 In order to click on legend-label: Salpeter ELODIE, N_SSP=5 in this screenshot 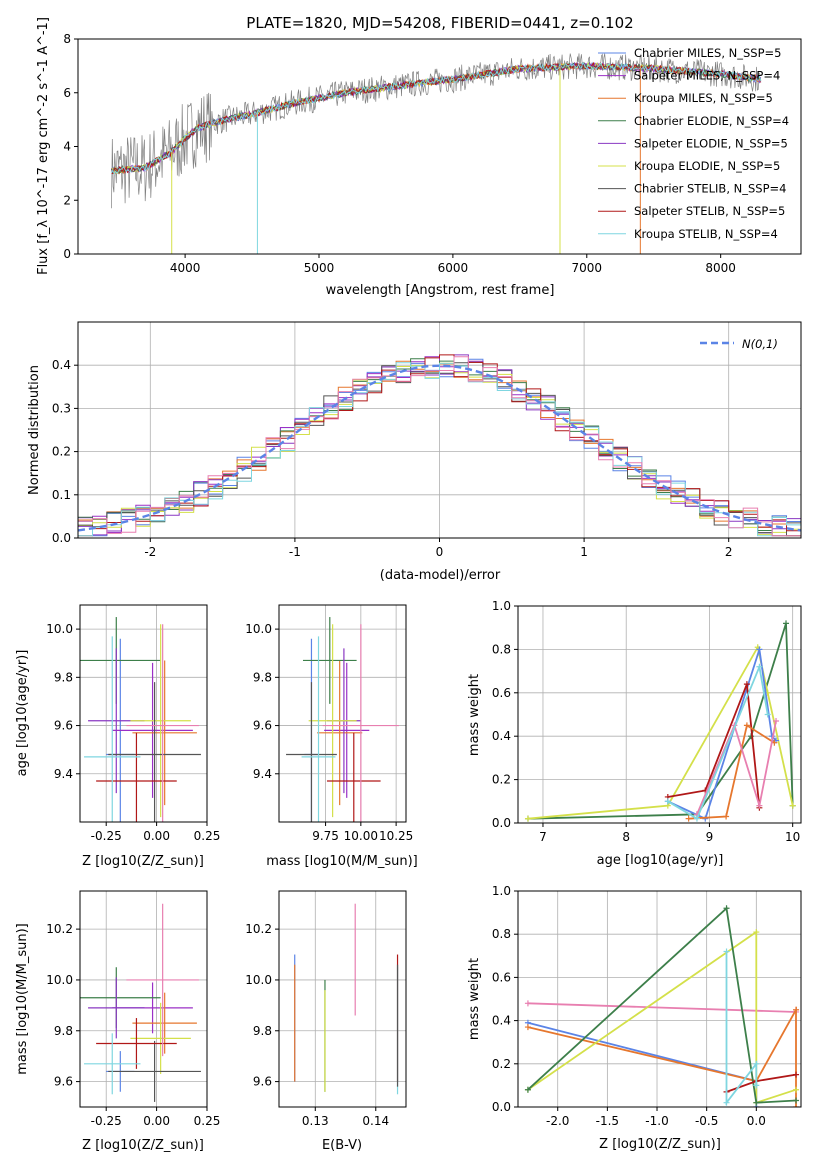, I will do `click(711, 143)`.